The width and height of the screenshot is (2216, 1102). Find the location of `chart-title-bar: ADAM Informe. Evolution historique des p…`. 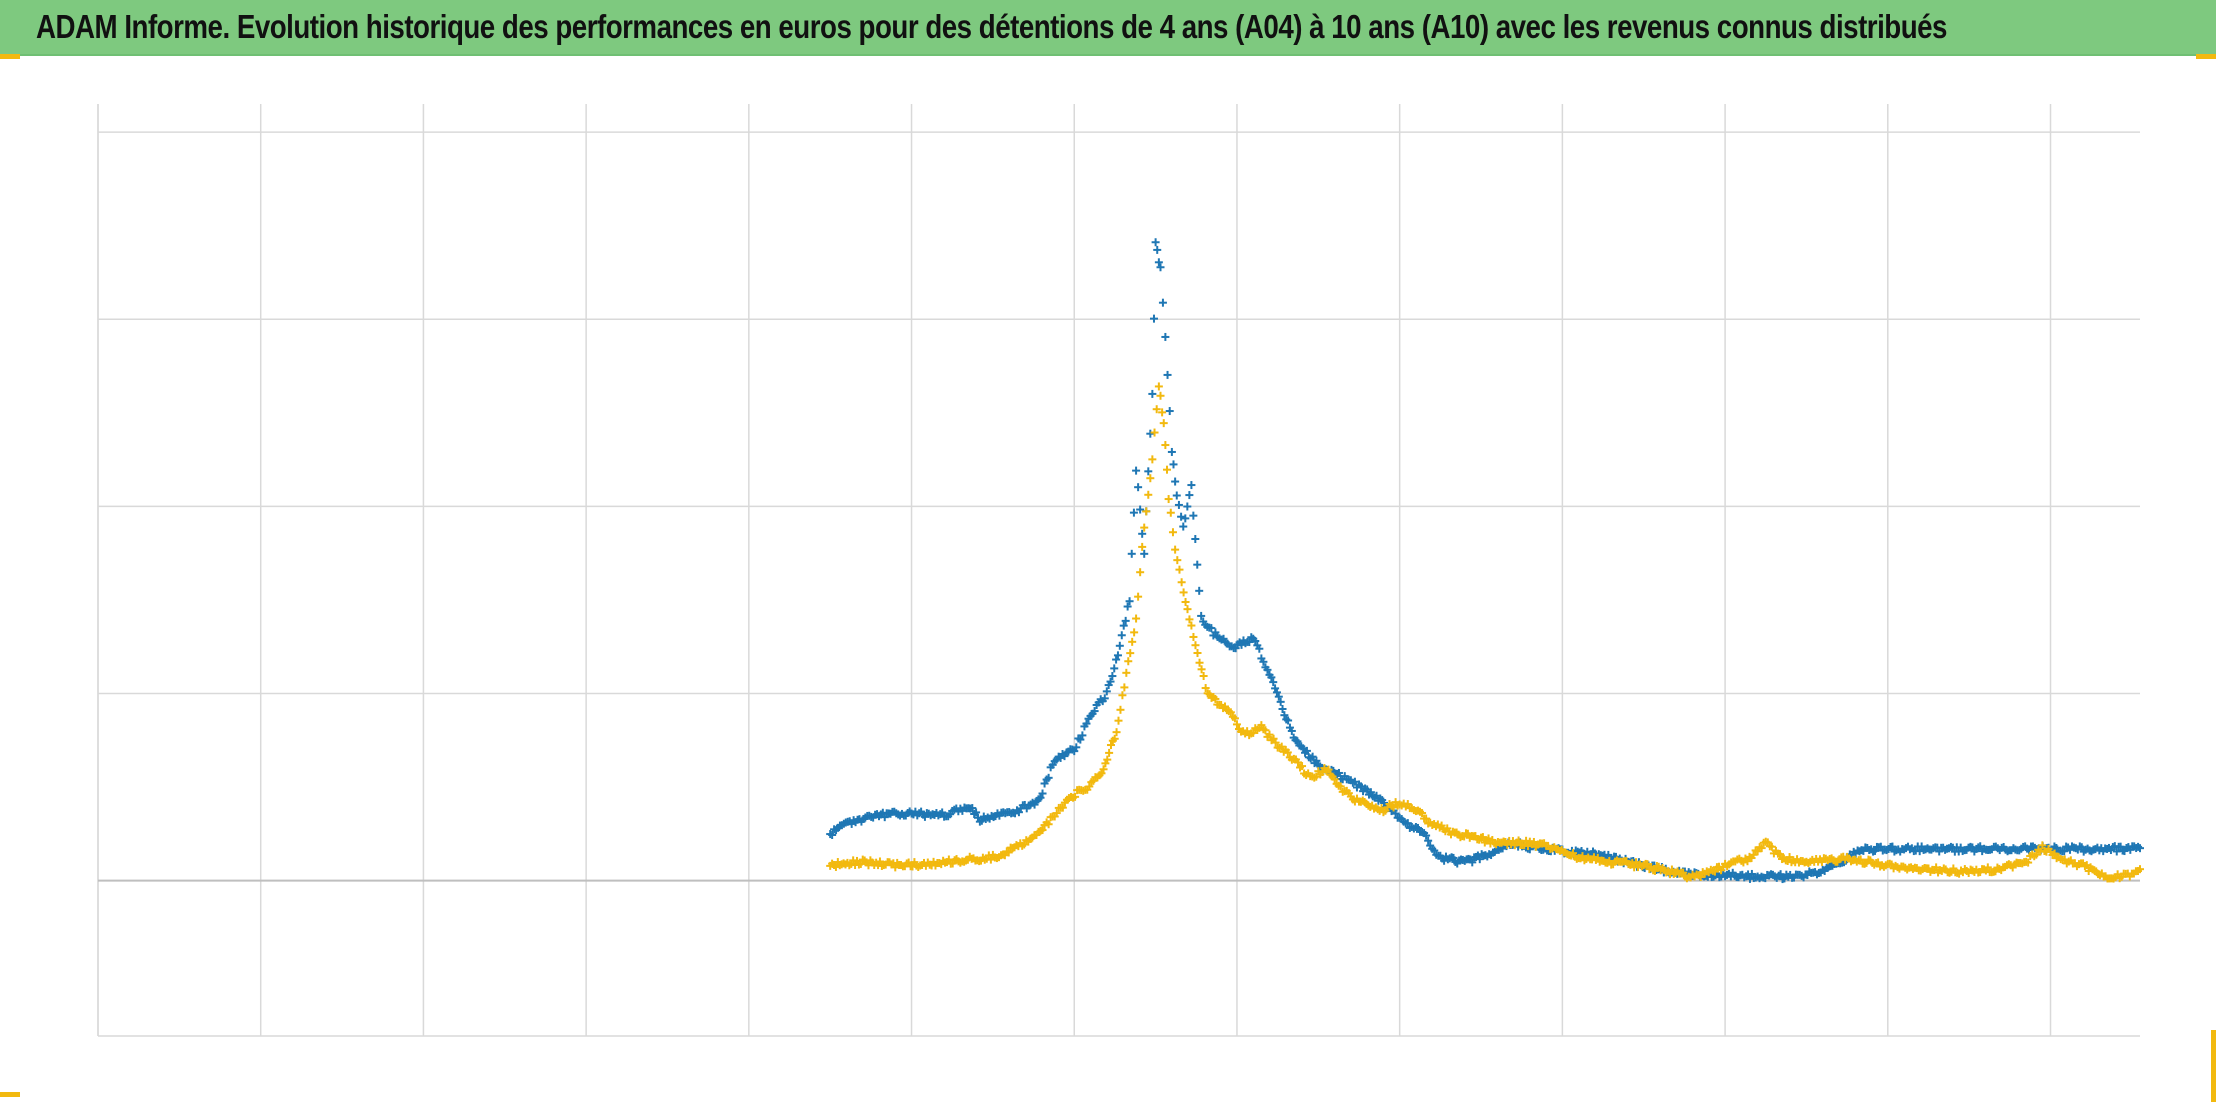

chart-title-bar: ADAM Informe. Evolution historique des p… is located at coordinates (1108, 28).